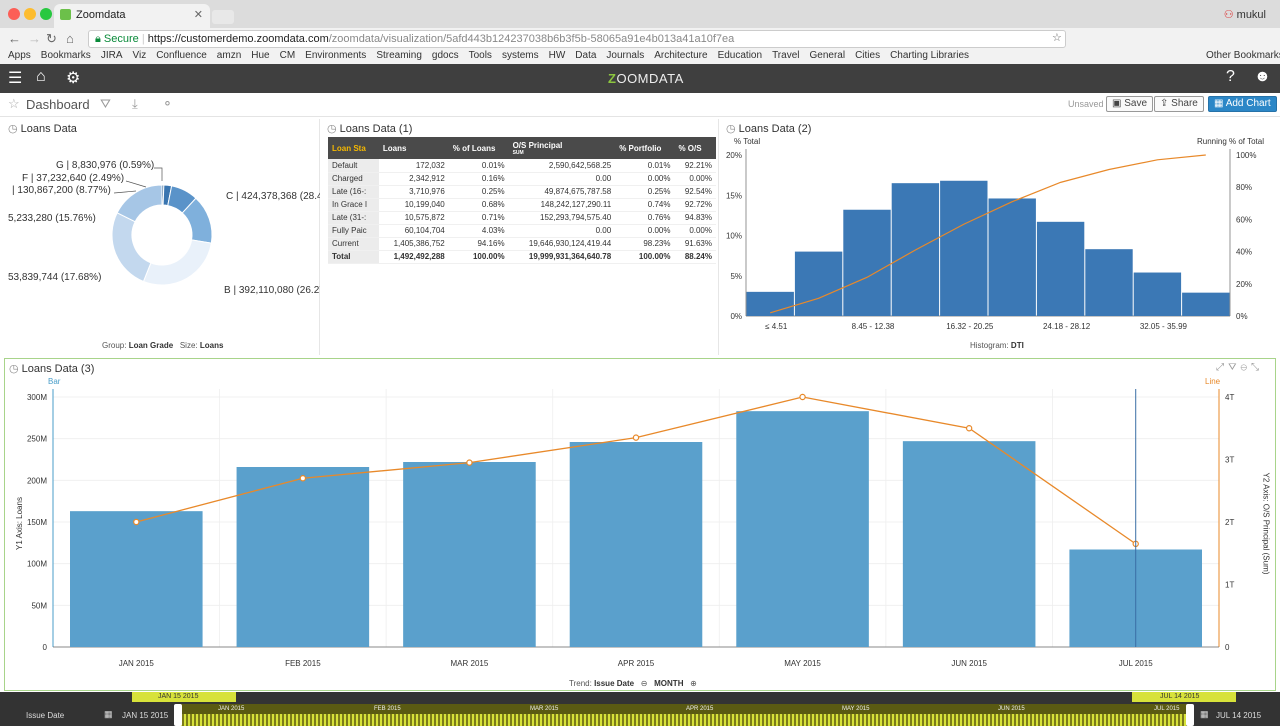 The height and width of the screenshot is (726, 1280). What do you see at coordinates (287, 55) in the screenshot?
I see `bookmark-item: CM` at bounding box center [287, 55].